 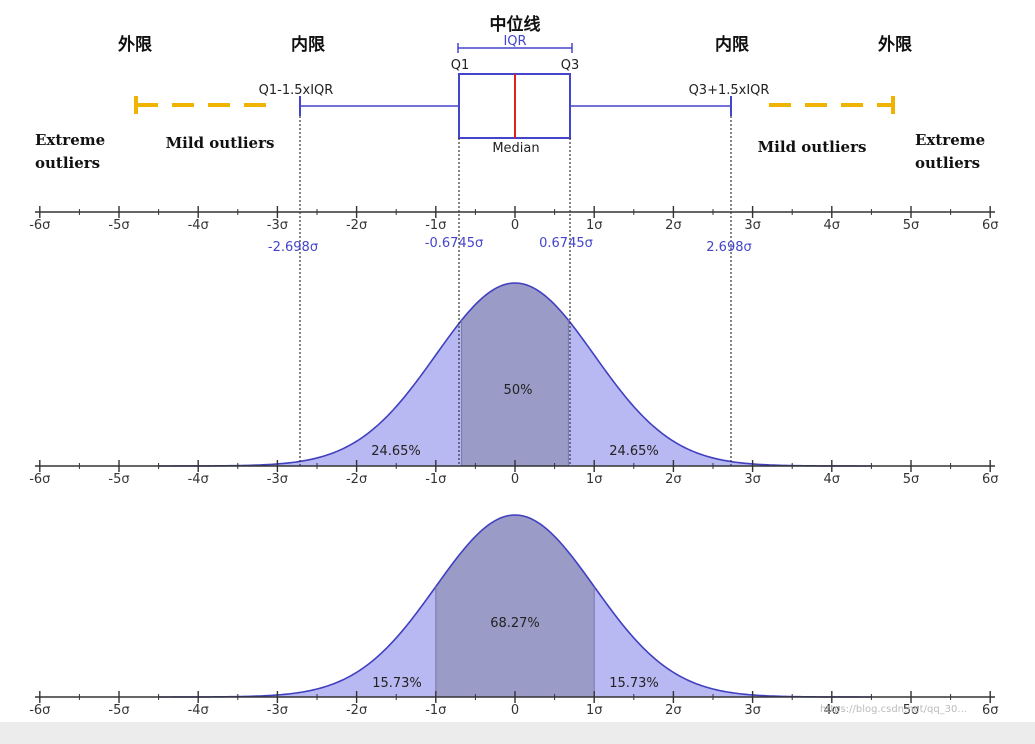 I want to click on lower-whisker-label: Q1-1.5xIQR, so click(x=296, y=90).